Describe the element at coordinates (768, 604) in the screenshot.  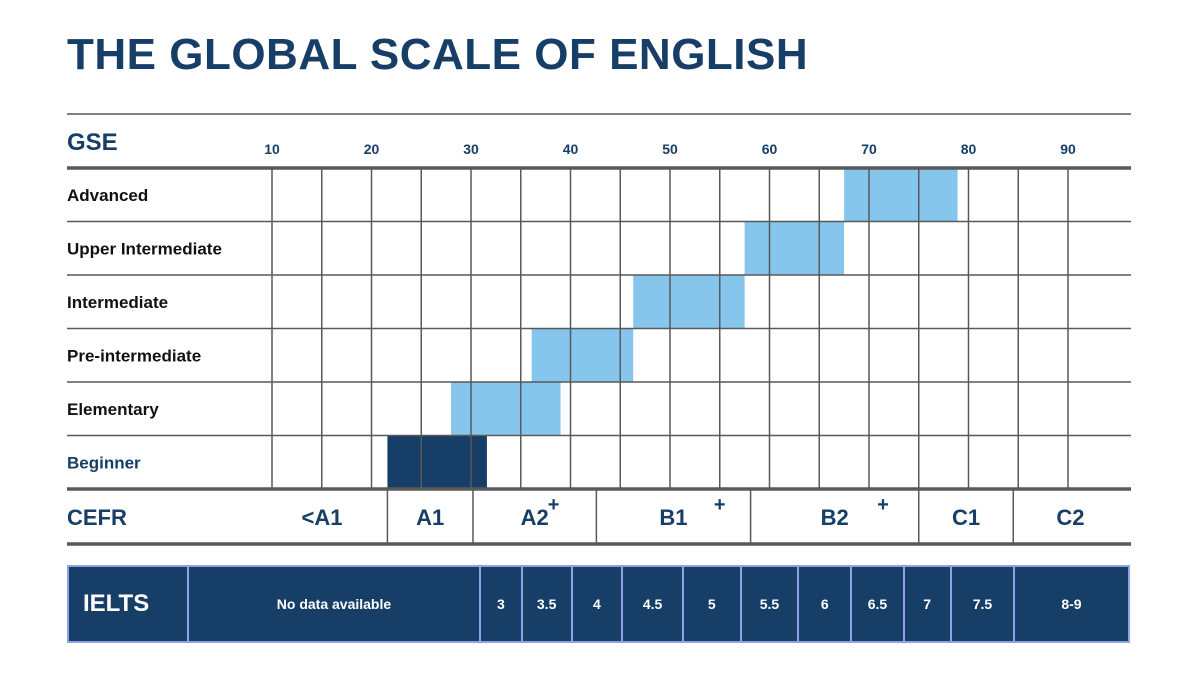
I see `ielts-band: 5.5` at that location.